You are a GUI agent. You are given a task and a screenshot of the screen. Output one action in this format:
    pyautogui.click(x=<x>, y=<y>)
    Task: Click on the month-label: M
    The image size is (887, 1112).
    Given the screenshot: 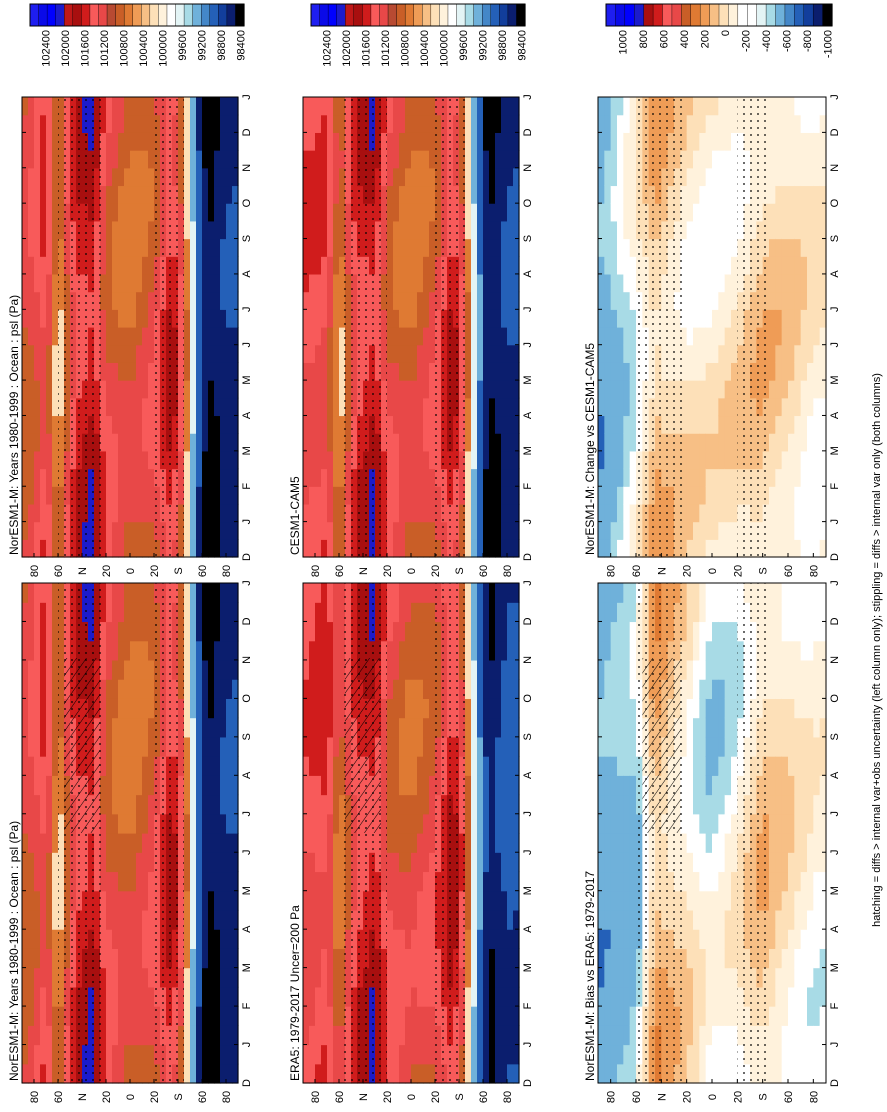 What is the action you would take?
    pyautogui.click(x=528, y=450)
    